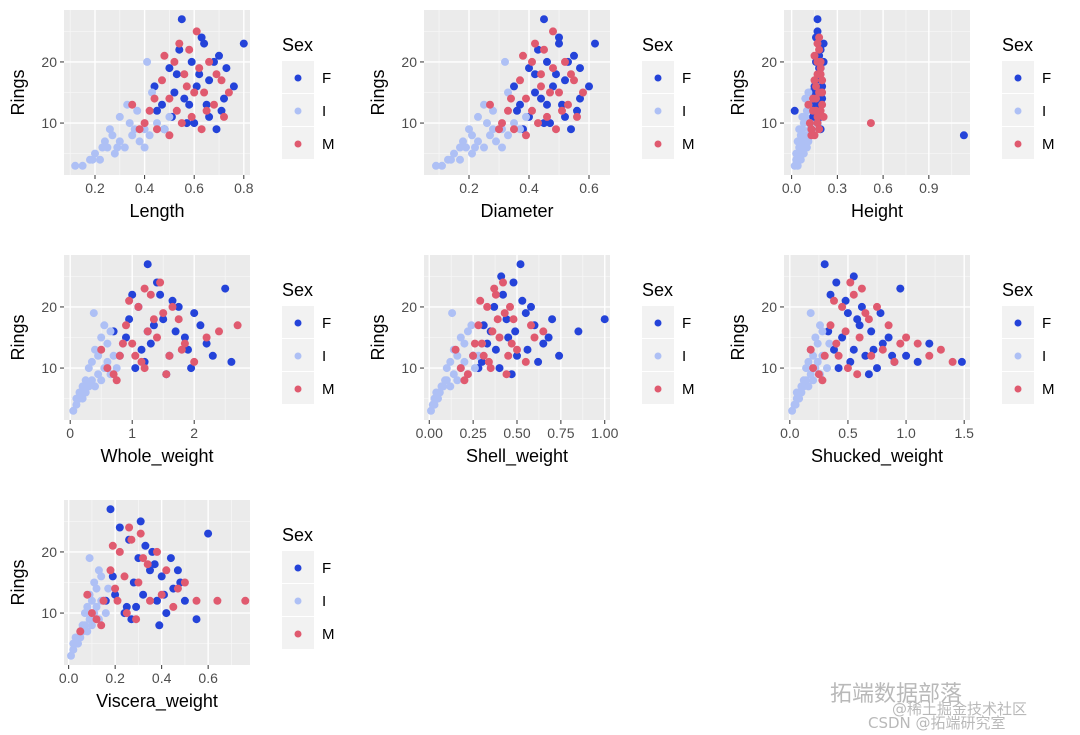 The height and width of the screenshot is (735, 1080). Describe the element at coordinates (409, 62) in the screenshot. I see `y-tick-label: 20` at that location.